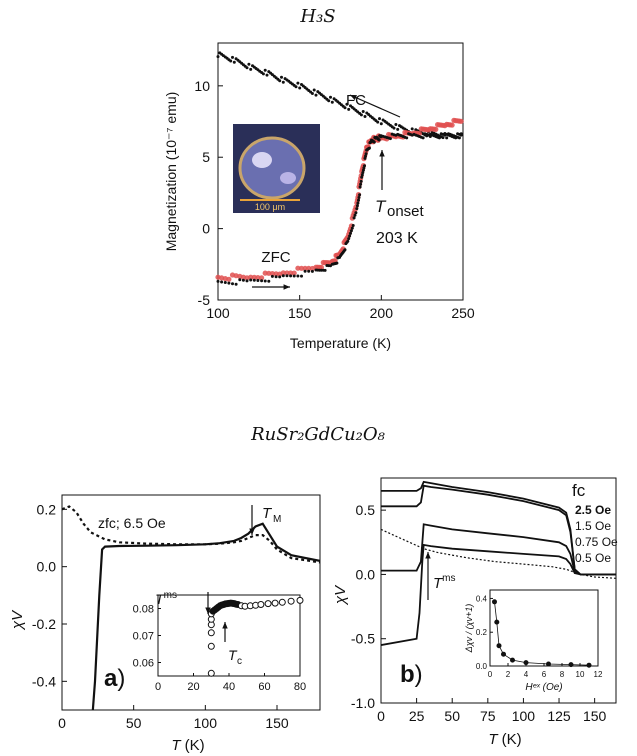 This screenshot has width=637, height=756. What do you see at coordinates (252, 531) in the screenshot?
I see `panel-a-tm-arrow-head` at bounding box center [252, 531].